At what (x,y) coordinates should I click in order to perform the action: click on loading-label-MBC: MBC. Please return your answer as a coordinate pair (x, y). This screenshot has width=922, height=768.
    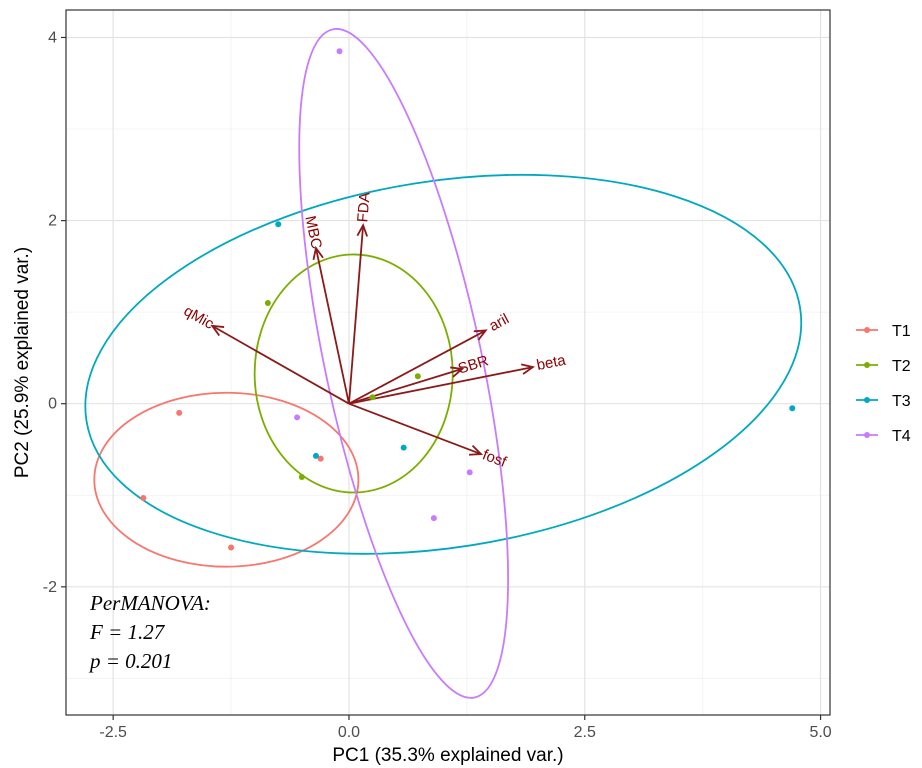
    Looking at the image, I should click on (313, 232).